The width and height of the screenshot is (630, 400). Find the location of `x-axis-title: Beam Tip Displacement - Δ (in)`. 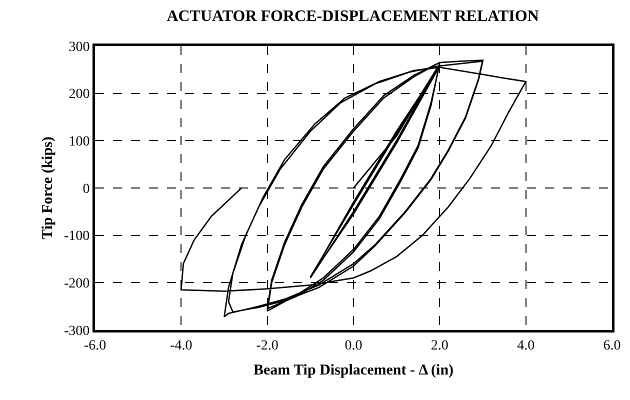

x-axis-title: Beam Tip Displacement - Δ (in) is located at coordinates (353, 370).